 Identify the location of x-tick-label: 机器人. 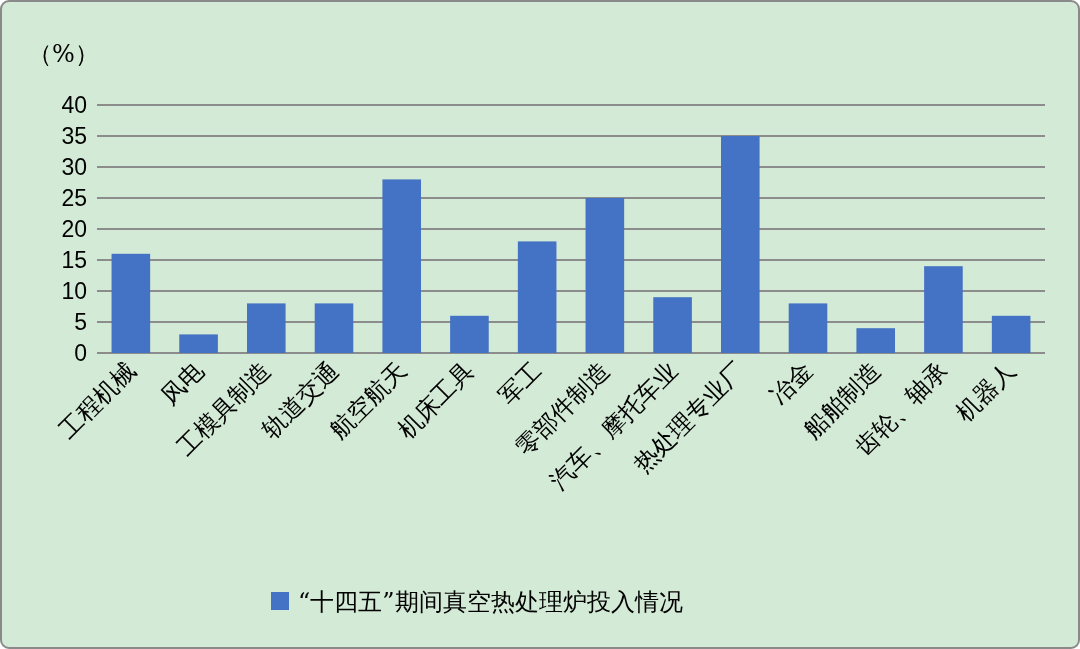
(986, 392).